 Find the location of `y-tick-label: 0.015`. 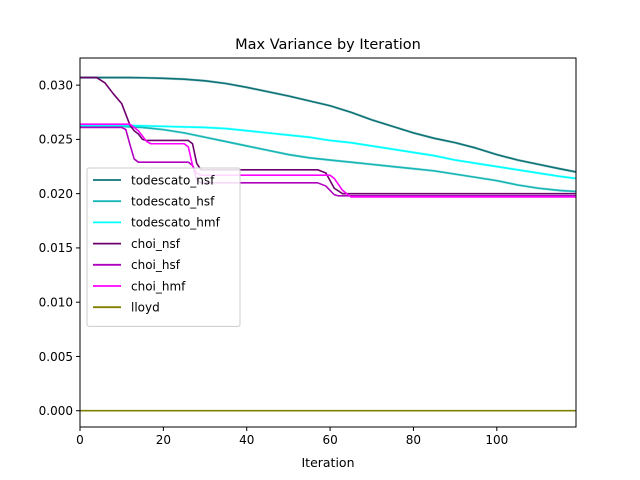

y-tick-label: 0.015 is located at coordinates (56, 248).